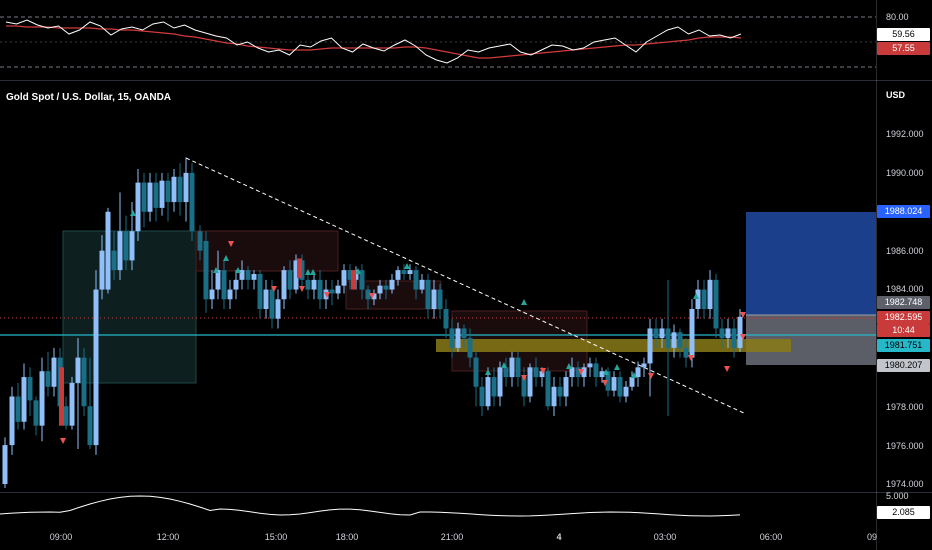 The image size is (932, 550). What do you see at coordinates (466, 492) in the screenshot?
I see `pane-divider-bottom` at bounding box center [466, 492].